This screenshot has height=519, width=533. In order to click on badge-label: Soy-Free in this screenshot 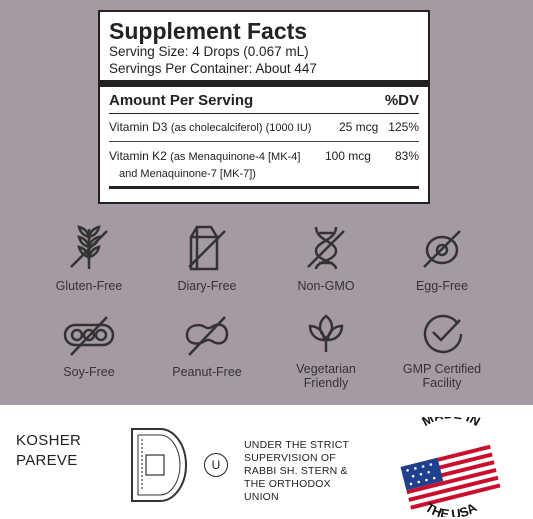, I will do `click(89, 372)`.